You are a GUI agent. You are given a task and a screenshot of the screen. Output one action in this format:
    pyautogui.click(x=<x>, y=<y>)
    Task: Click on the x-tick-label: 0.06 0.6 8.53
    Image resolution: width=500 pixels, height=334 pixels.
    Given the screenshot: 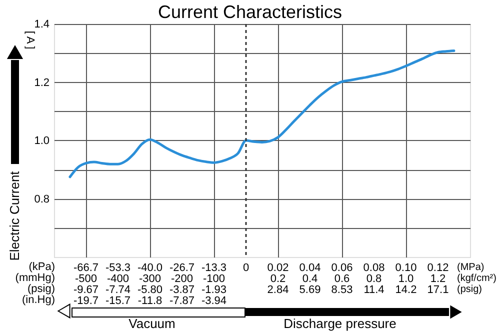 What is the action you would take?
    pyautogui.click(x=342, y=279)
    